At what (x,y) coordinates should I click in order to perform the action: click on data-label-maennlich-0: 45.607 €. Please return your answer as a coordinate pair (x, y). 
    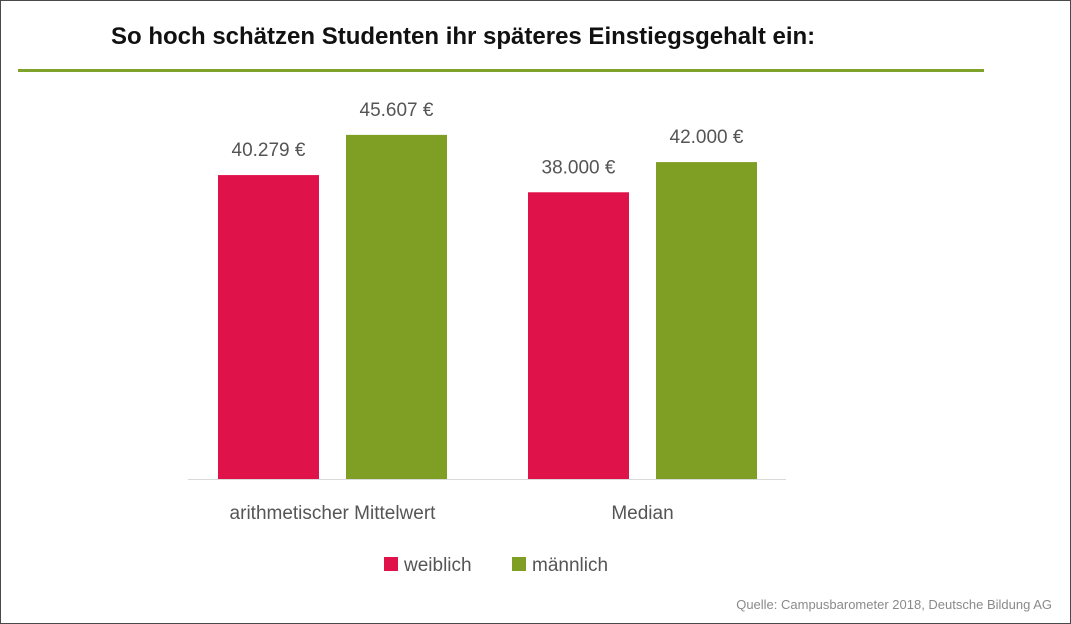
    Looking at the image, I should click on (397, 110).